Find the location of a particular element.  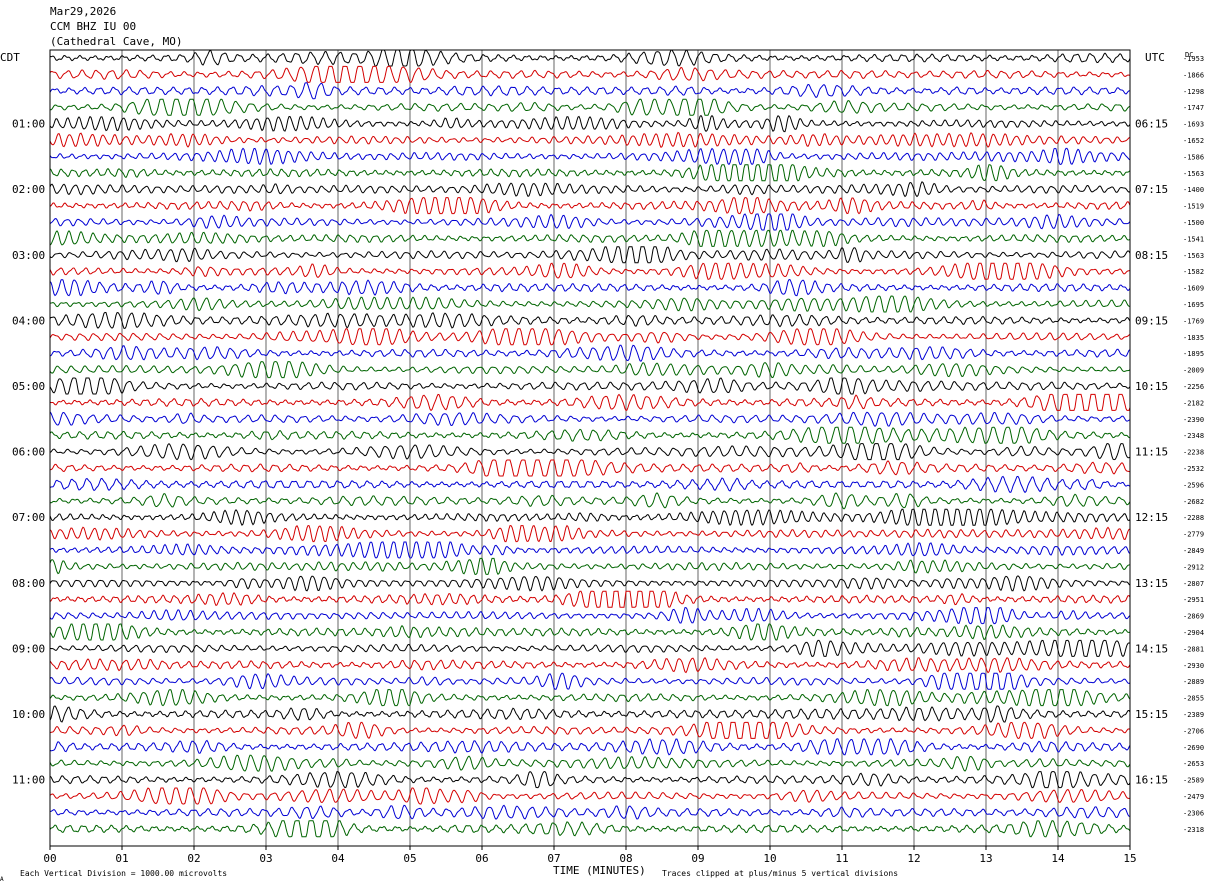

left-hour-label-0300: 03:00 is located at coordinates (28, 255).